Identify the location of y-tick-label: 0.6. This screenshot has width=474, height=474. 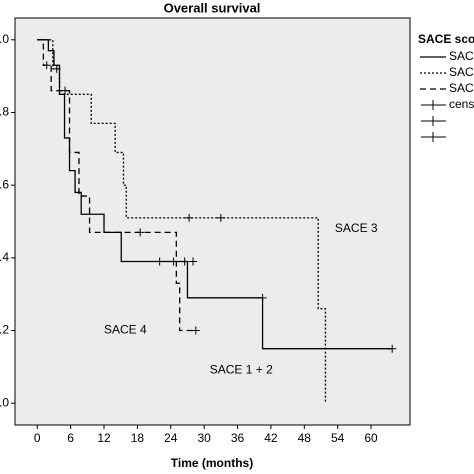
(4, 184).